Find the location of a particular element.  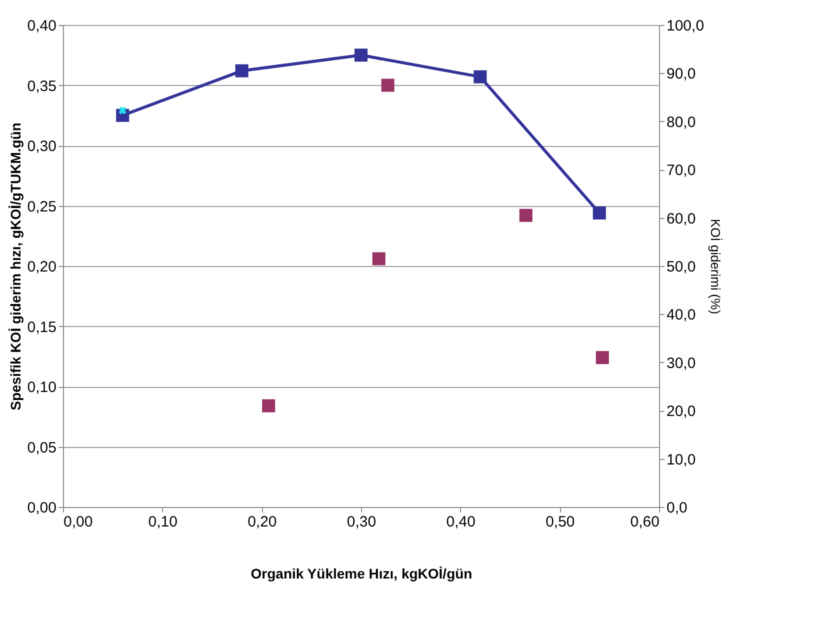

y2-tick-label: 50,0 is located at coordinates (681, 267).